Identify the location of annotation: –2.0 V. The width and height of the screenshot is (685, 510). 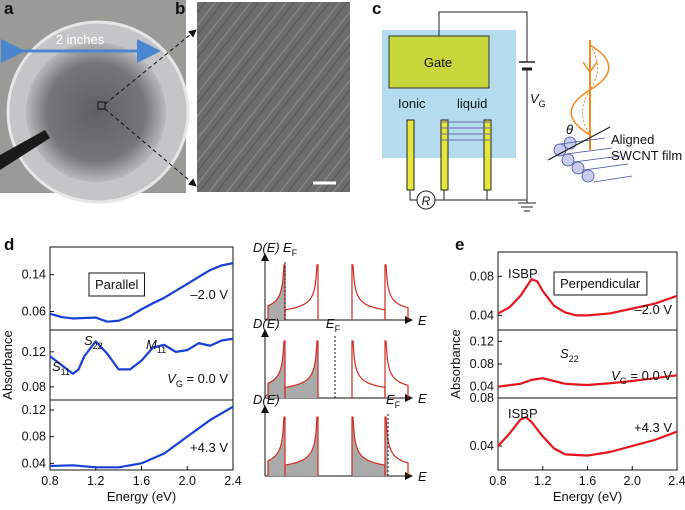
(209, 294).